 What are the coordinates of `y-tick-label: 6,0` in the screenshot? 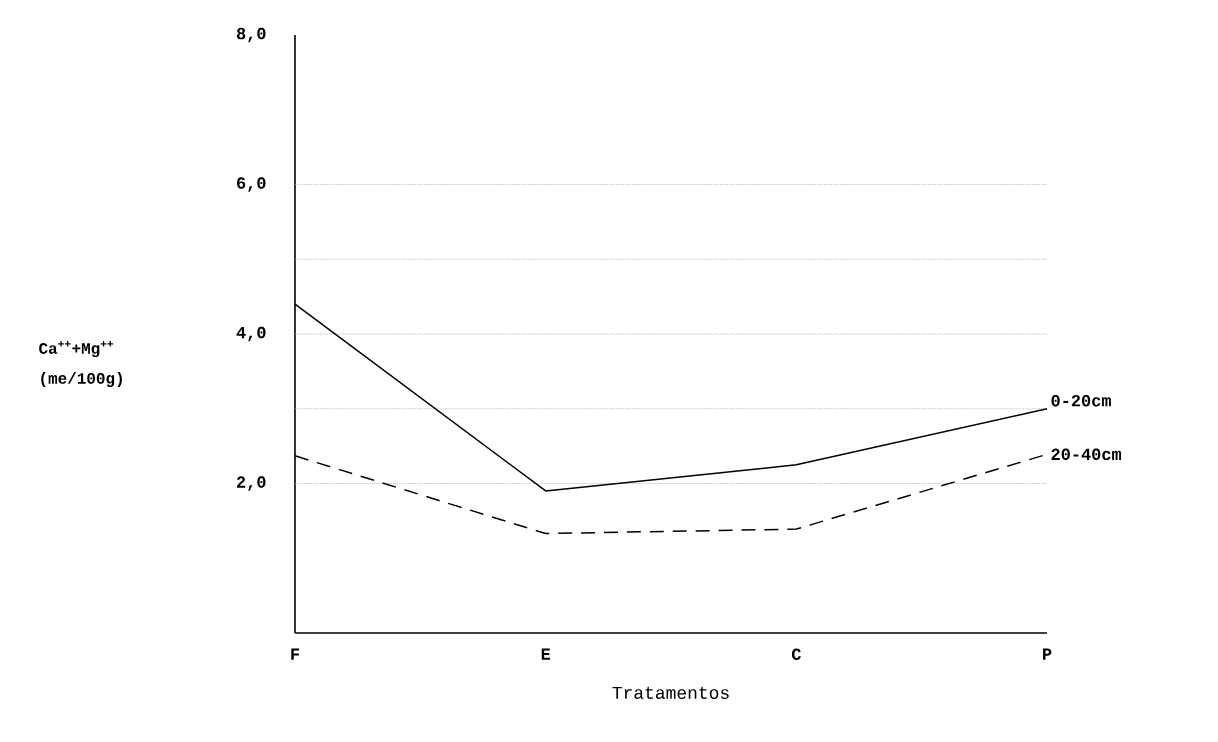 It's located at (251, 184).